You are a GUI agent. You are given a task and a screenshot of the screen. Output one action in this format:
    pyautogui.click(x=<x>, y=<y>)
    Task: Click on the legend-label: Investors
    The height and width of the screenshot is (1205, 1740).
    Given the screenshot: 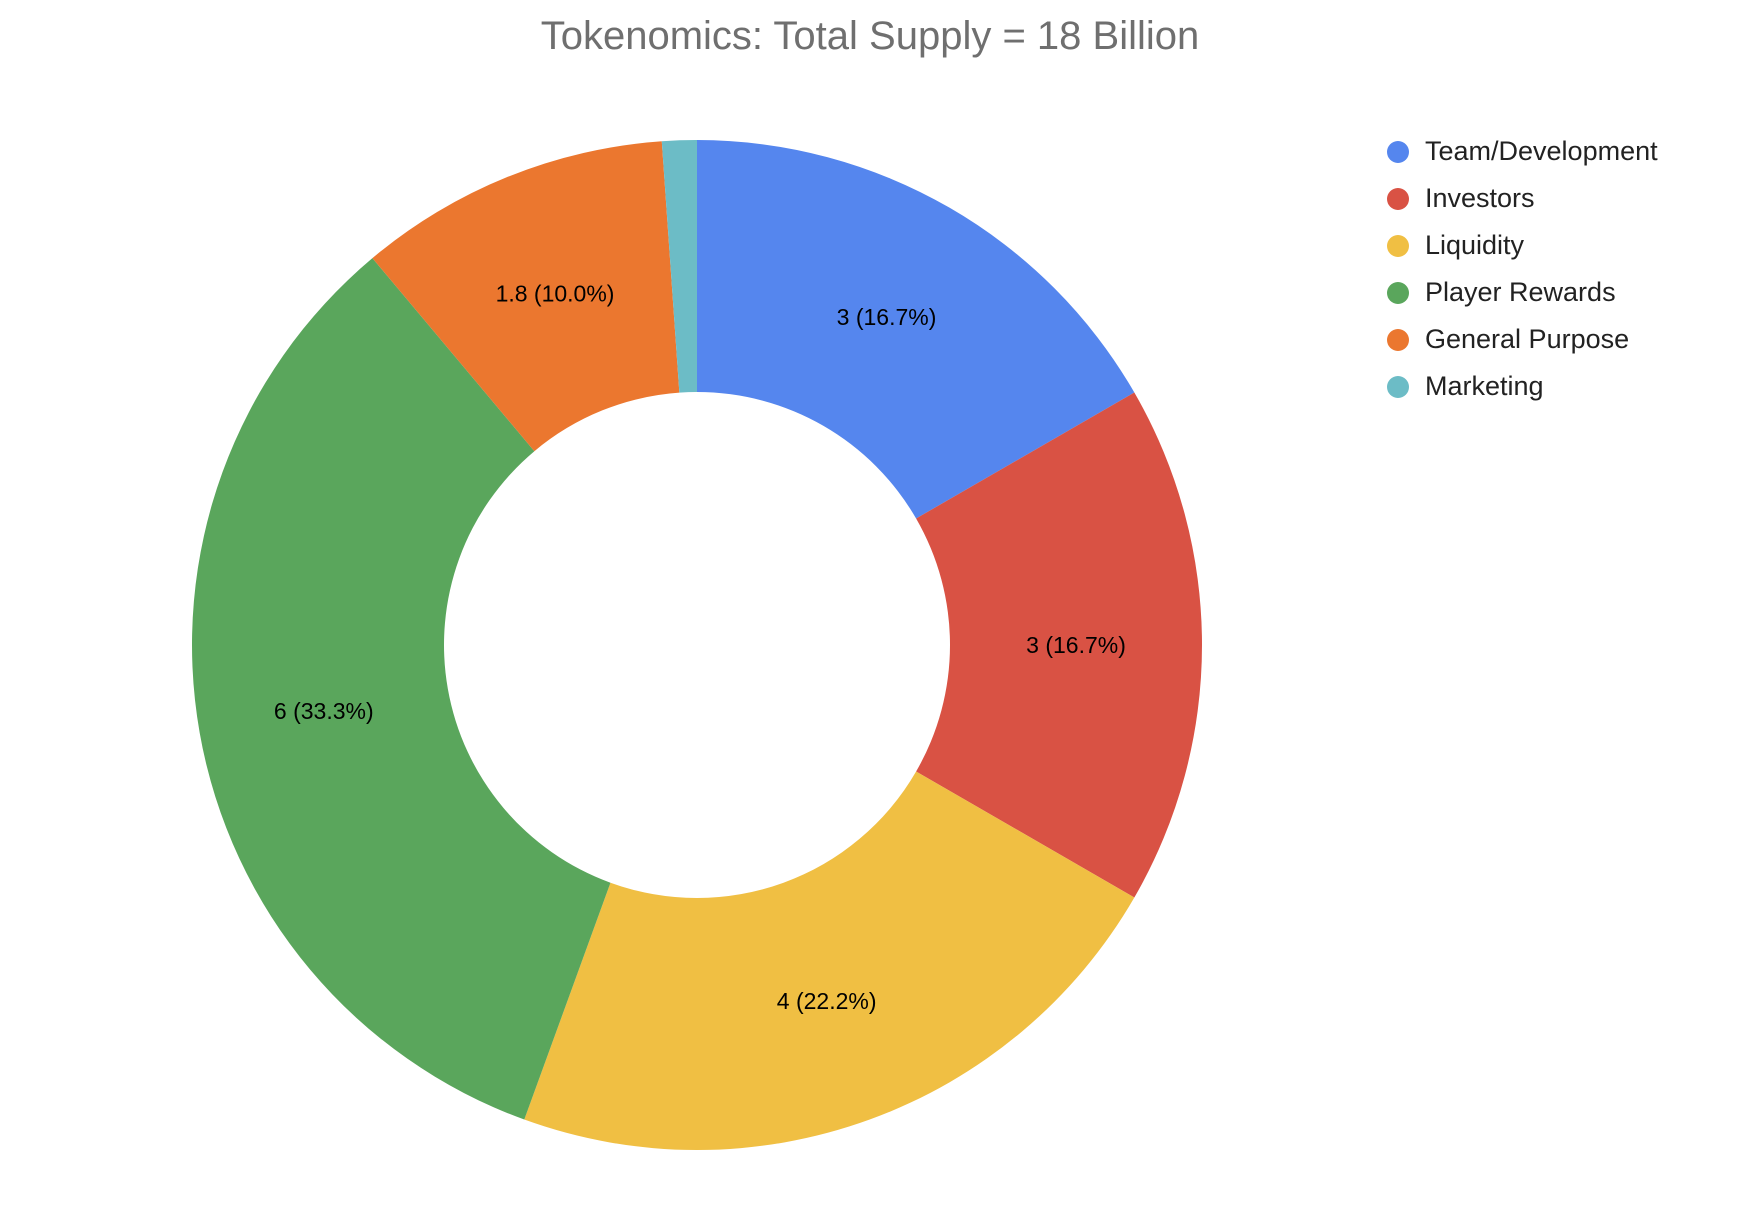 What is the action you would take?
    pyautogui.click(x=1480, y=198)
    